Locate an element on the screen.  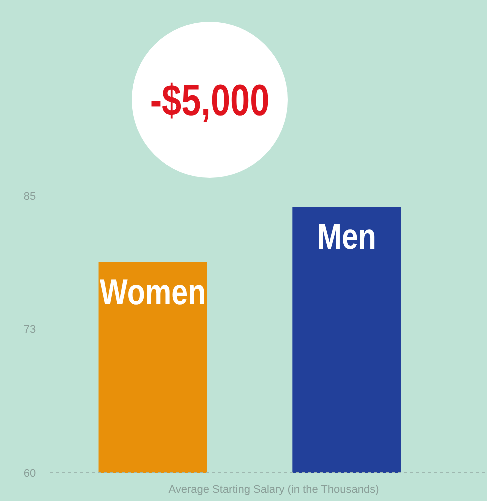
y-tick-label: 60 is located at coordinates (30, 474).